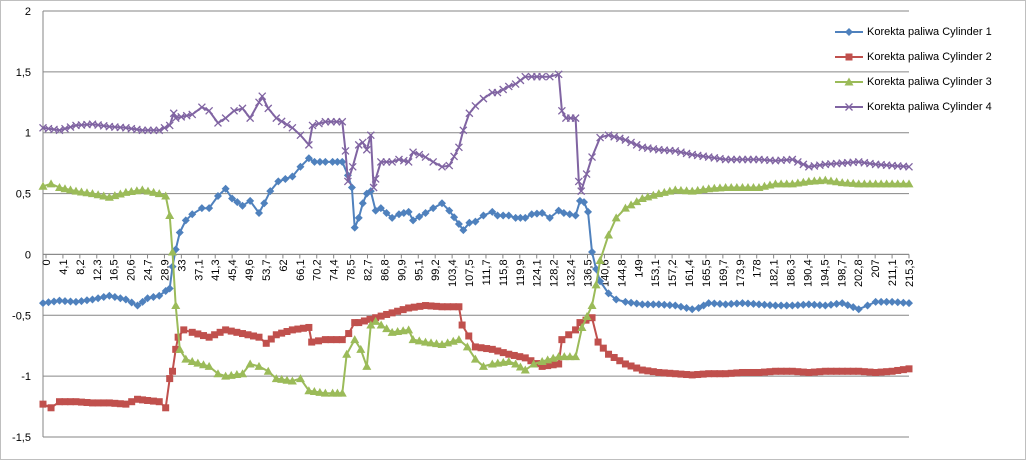 The width and height of the screenshot is (1026, 460). I want to click on x-tick-label: 165,5, so click(707, 273).